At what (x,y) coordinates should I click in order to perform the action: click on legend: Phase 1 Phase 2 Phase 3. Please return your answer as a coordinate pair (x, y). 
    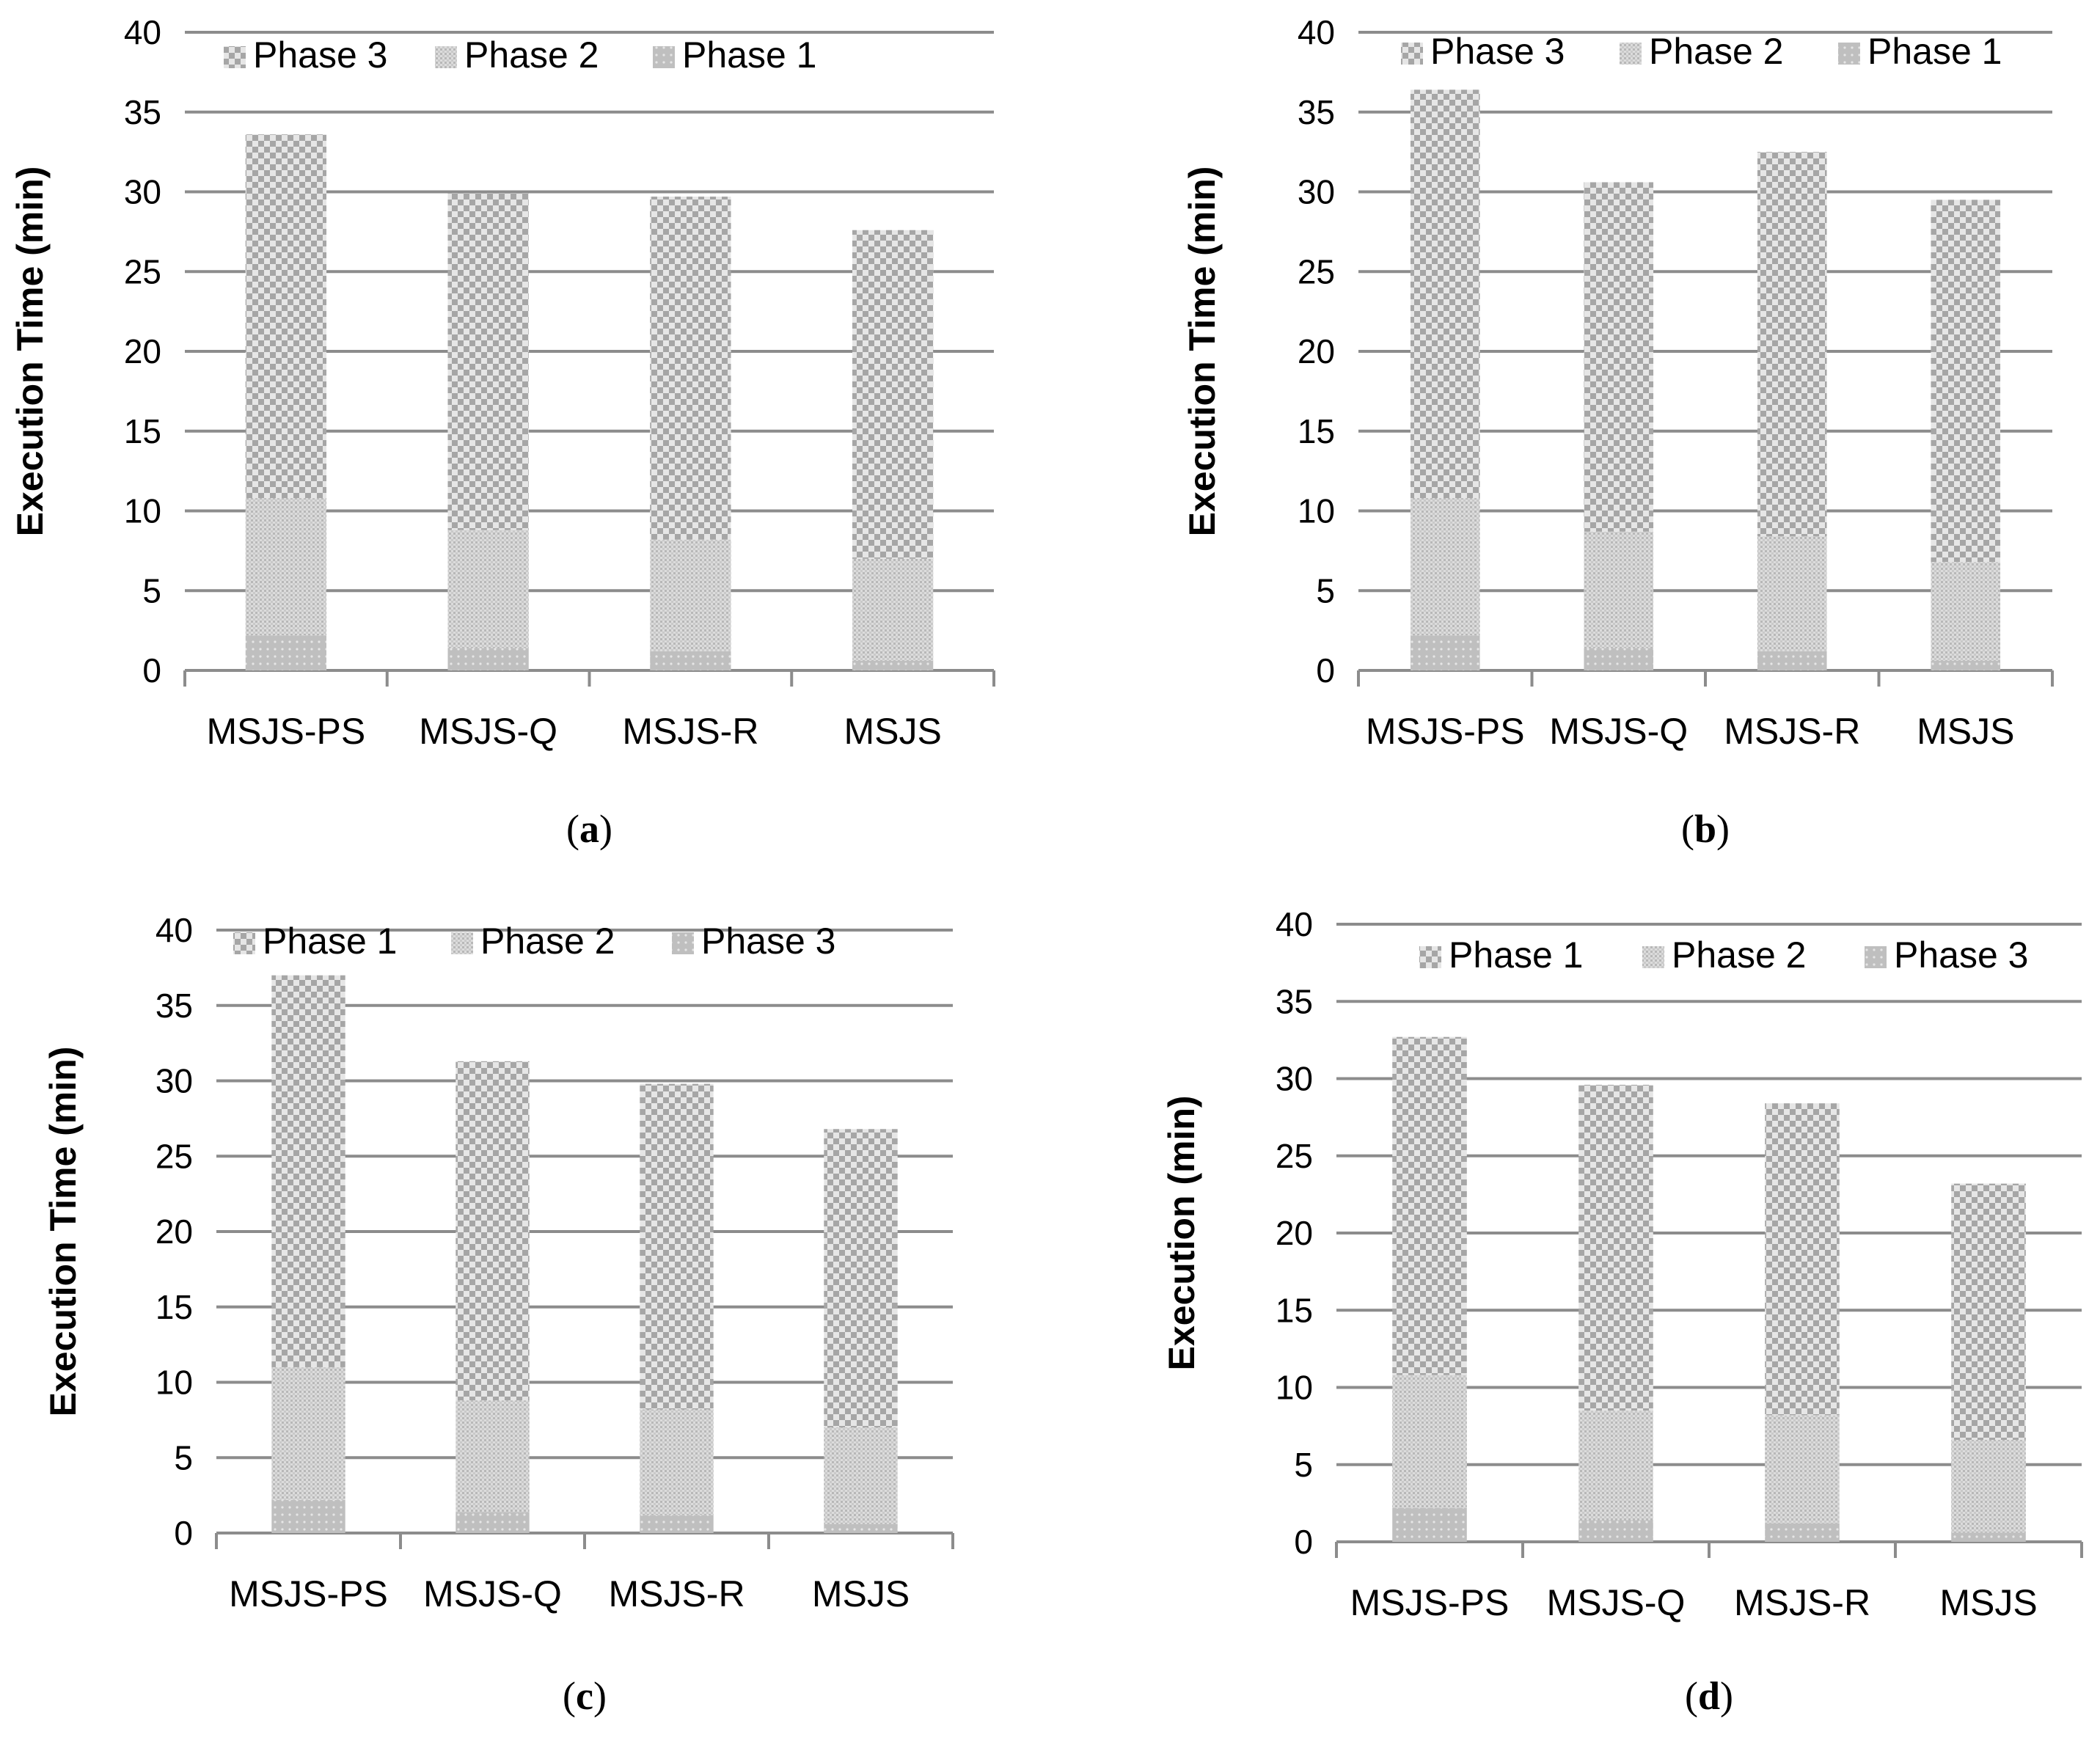
    Looking at the image, I should click on (534, 941).